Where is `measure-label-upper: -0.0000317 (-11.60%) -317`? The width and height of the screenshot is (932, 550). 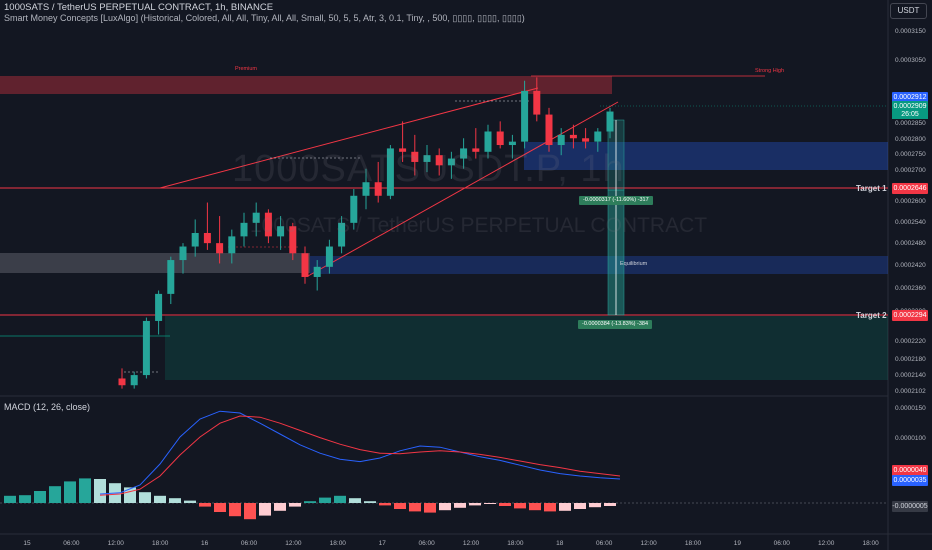
measure-label-upper: -0.0000317 (-11.60%) -317 is located at coordinates (616, 200).